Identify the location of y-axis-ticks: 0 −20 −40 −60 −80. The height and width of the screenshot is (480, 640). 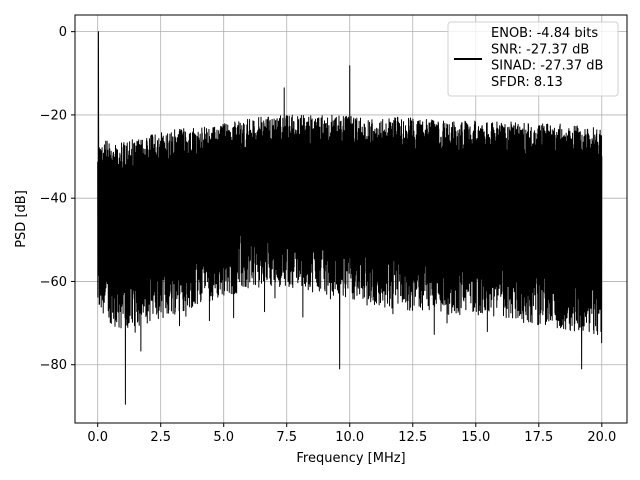
(57, 199).